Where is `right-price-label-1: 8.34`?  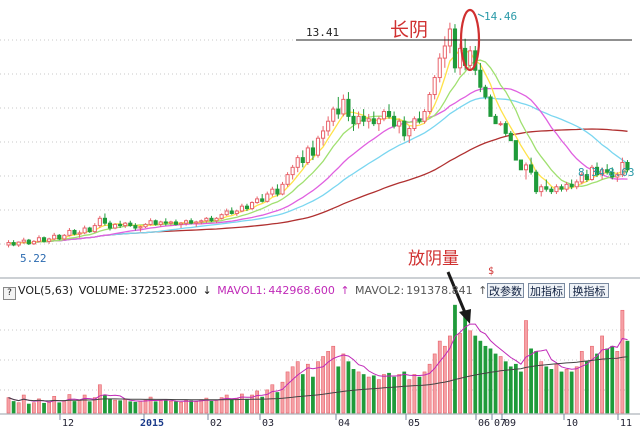 right-price-label-1: 8.34 is located at coordinates (591, 172).